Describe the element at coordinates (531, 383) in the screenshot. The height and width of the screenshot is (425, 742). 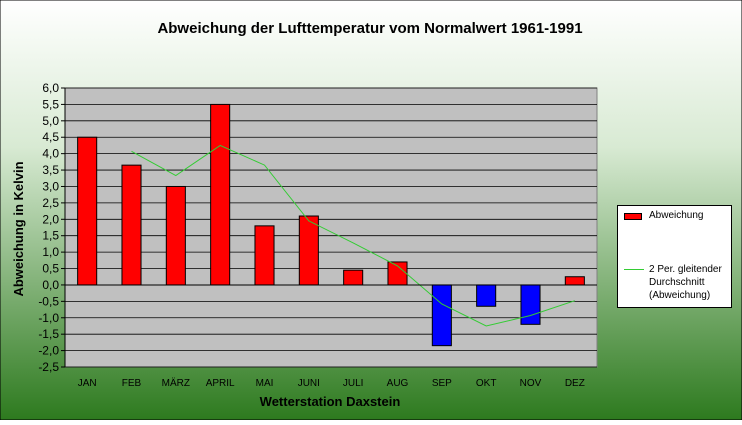
I see `x-tick-label: NOV` at that location.